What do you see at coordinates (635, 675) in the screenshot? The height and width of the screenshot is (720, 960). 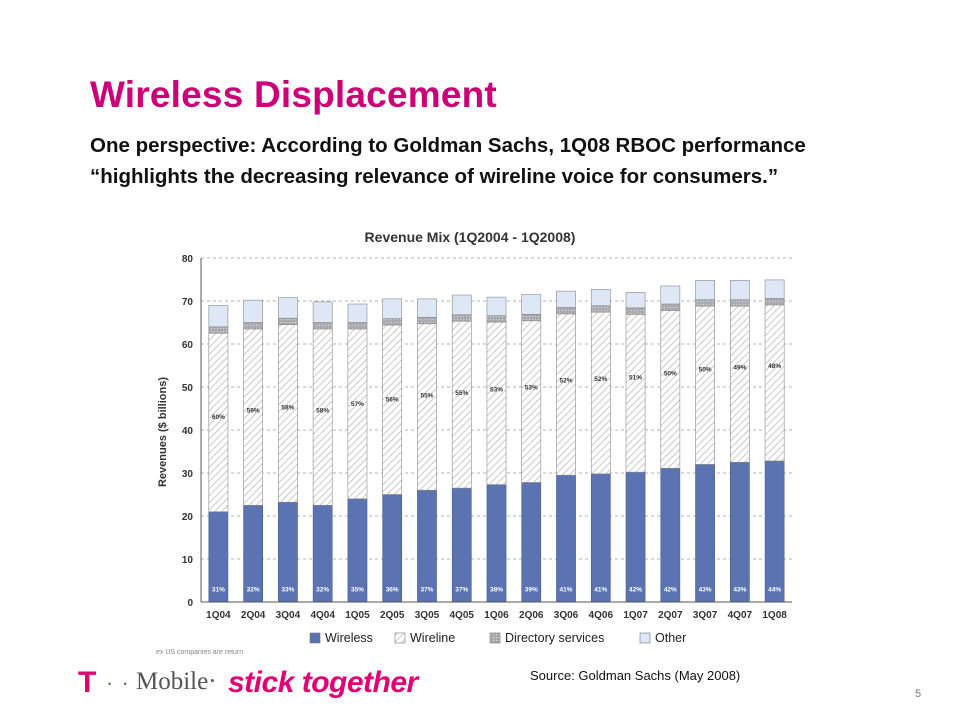 I see `source-note: Source: Goldman Sachs (May 2008)` at bounding box center [635, 675].